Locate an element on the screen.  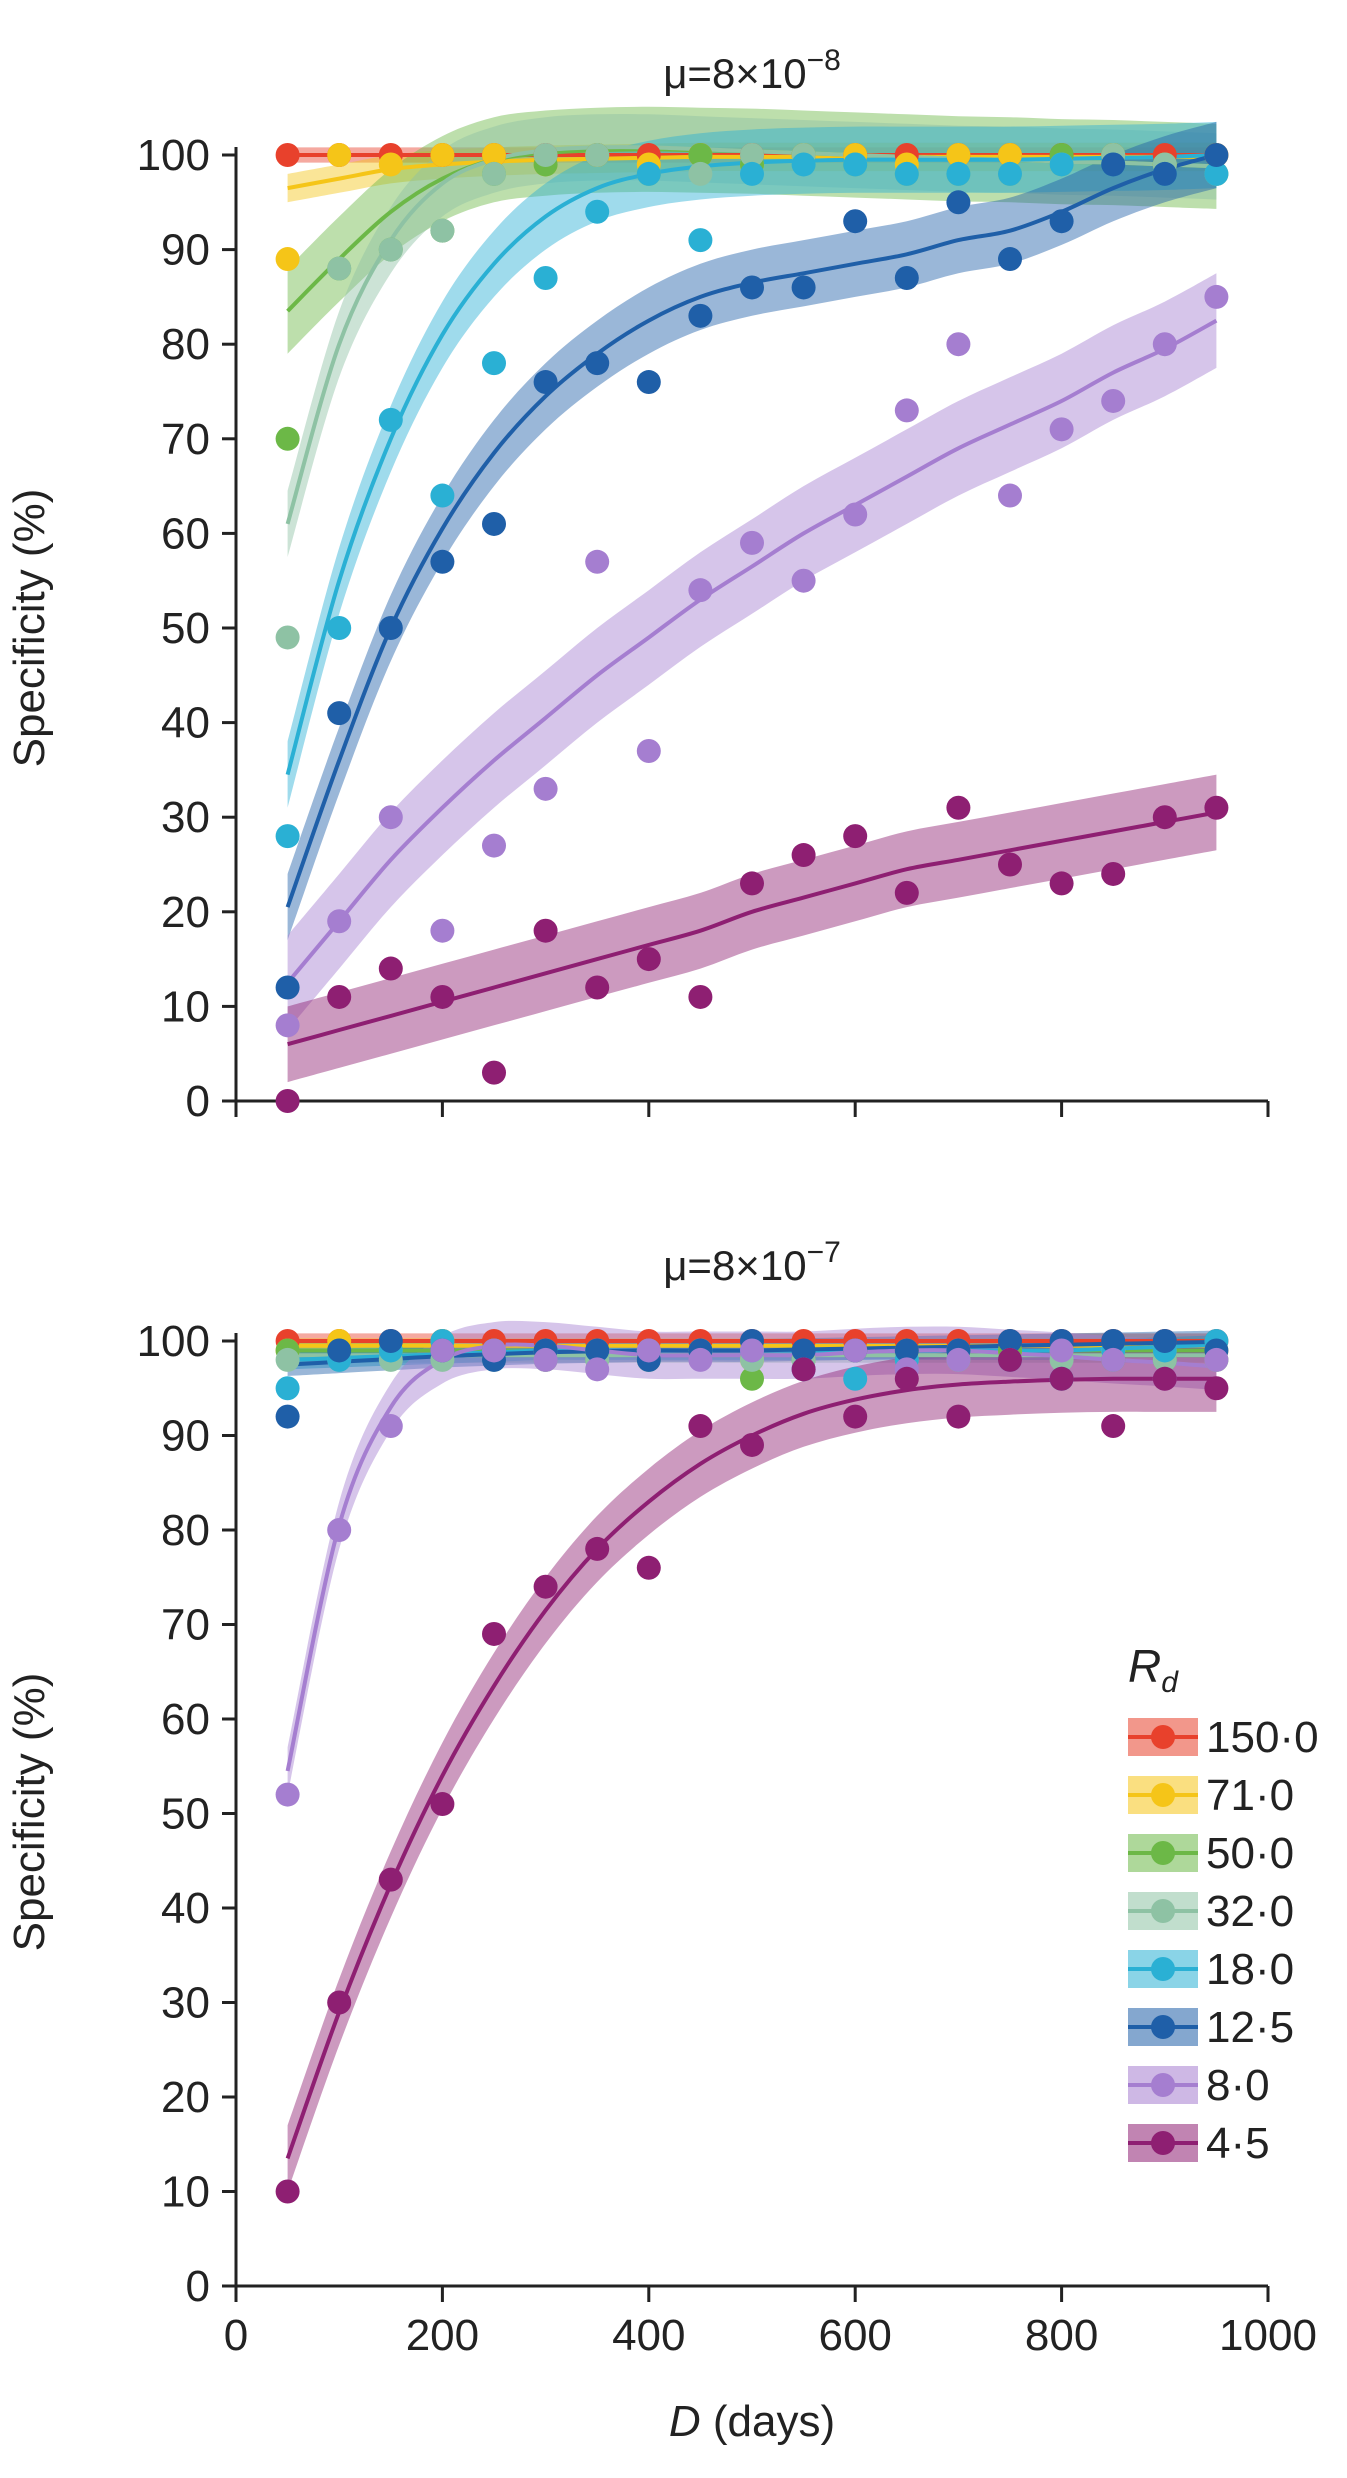
y-tick-label: 50 is located at coordinates (185, 628).